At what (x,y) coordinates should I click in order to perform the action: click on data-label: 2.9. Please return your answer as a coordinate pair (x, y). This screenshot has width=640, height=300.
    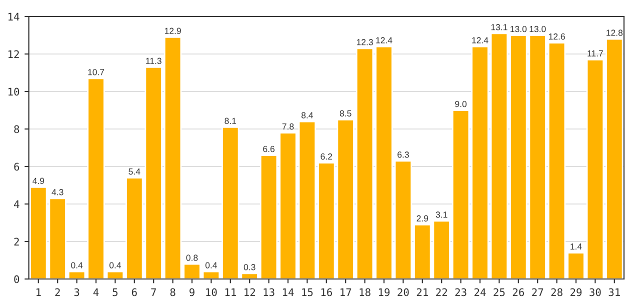
    Looking at the image, I should click on (422, 218).